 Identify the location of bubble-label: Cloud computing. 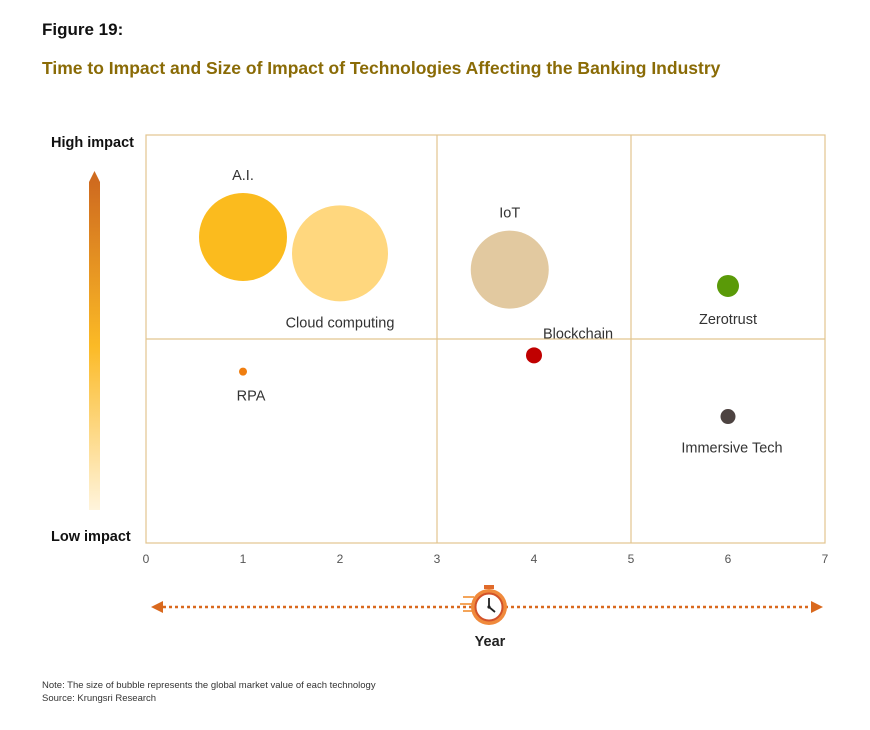
(340, 323).